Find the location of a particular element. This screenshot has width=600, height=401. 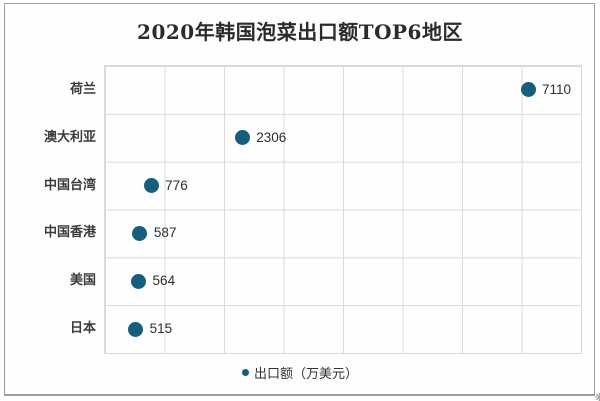

value-label: 776 is located at coordinates (176, 185).